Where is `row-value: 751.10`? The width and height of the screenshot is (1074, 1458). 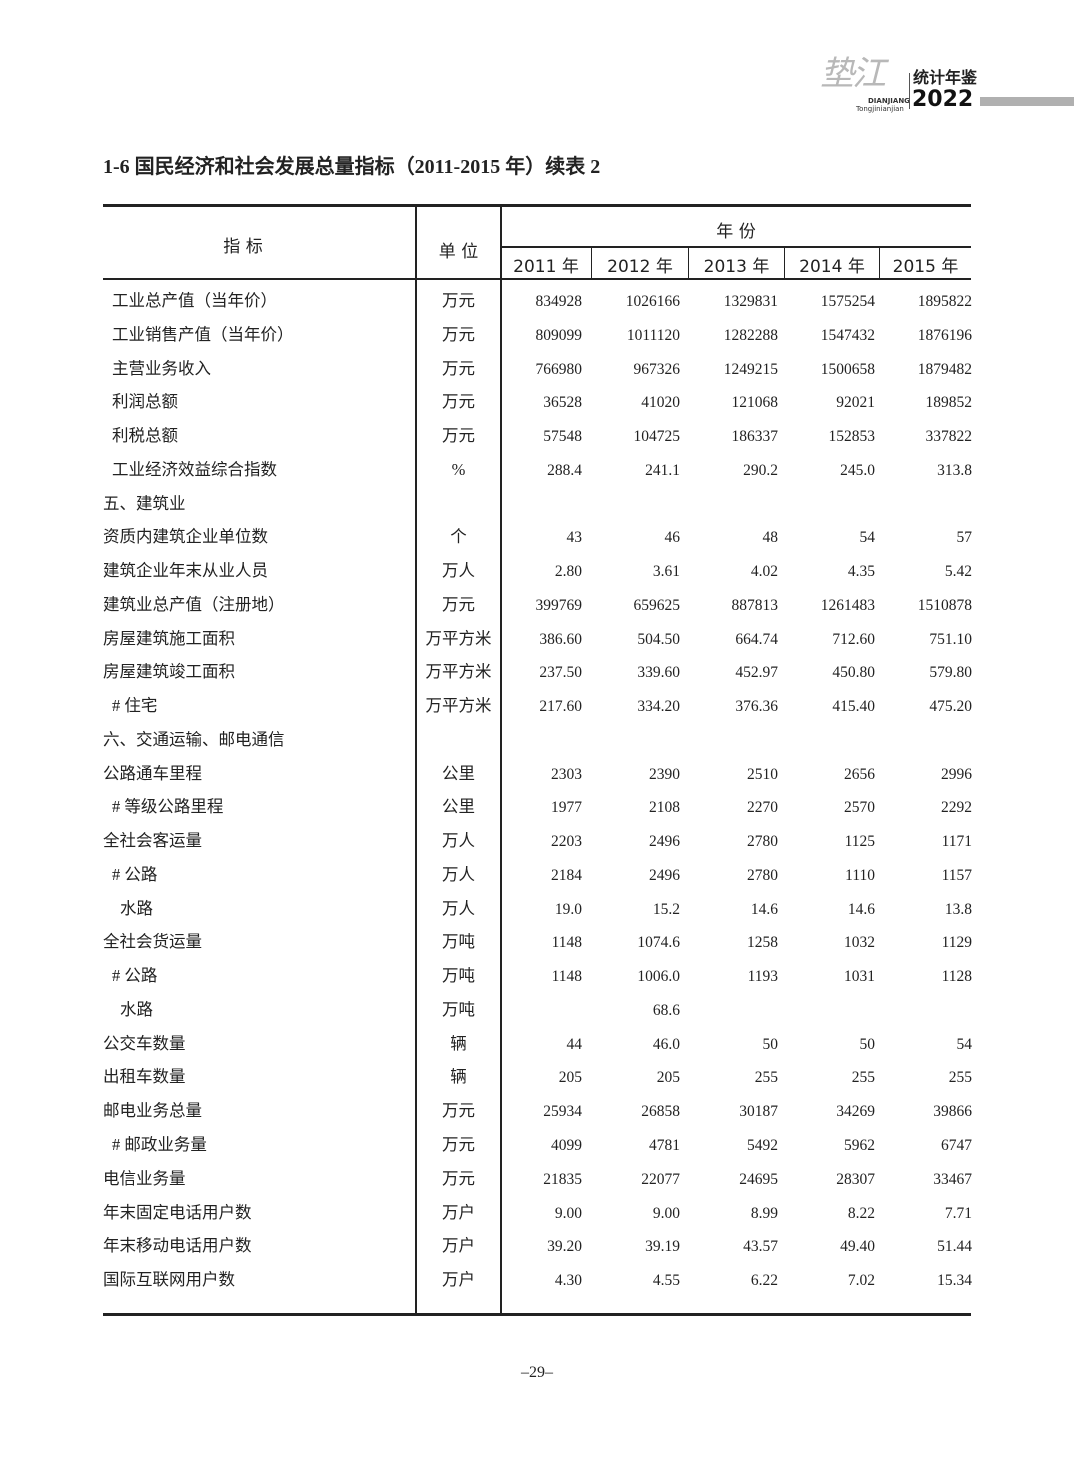 row-value: 751.10 is located at coordinates (950, 639).